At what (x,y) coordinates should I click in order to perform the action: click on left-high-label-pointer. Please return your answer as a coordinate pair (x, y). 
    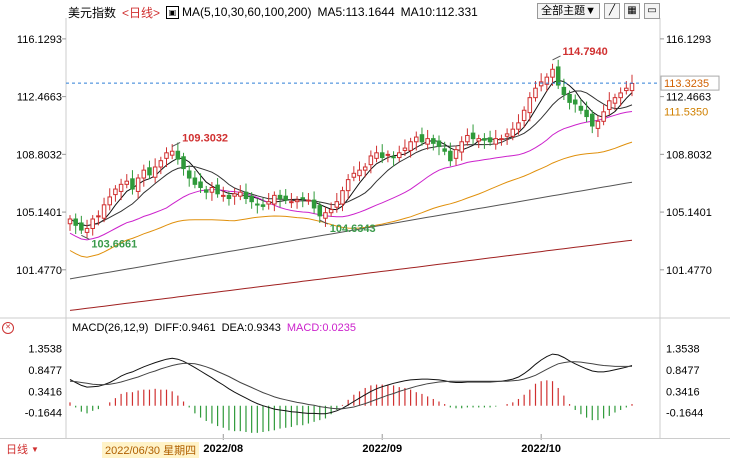
    Looking at the image, I should click on (176, 144).